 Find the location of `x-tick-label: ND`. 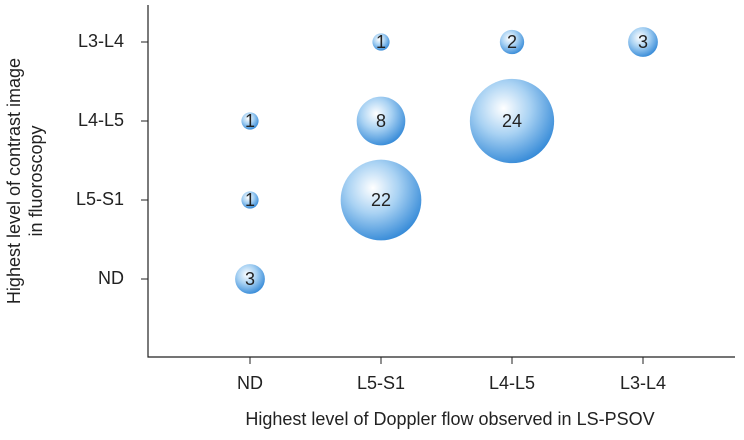

x-tick-label: ND is located at coordinates (250, 383).